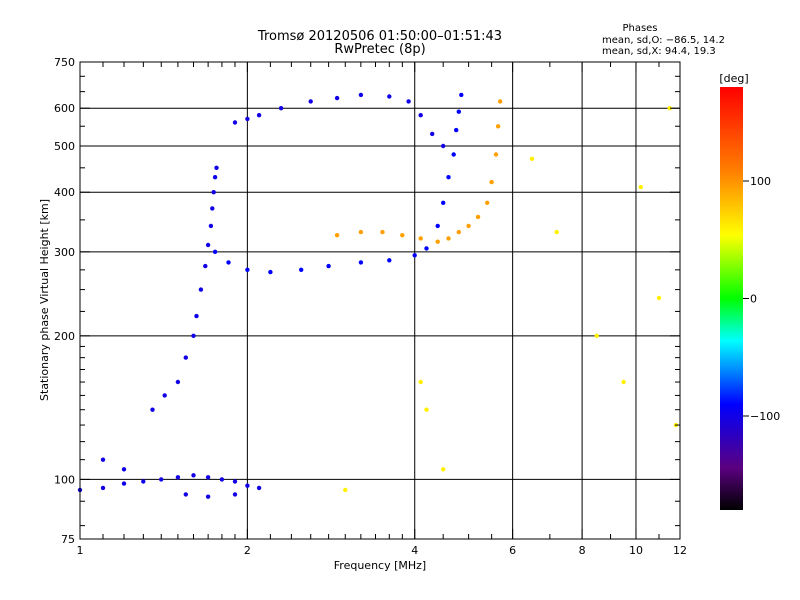 The height and width of the screenshot is (600, 800). I want to click on x-tick-label: 6, so click(512, 550).